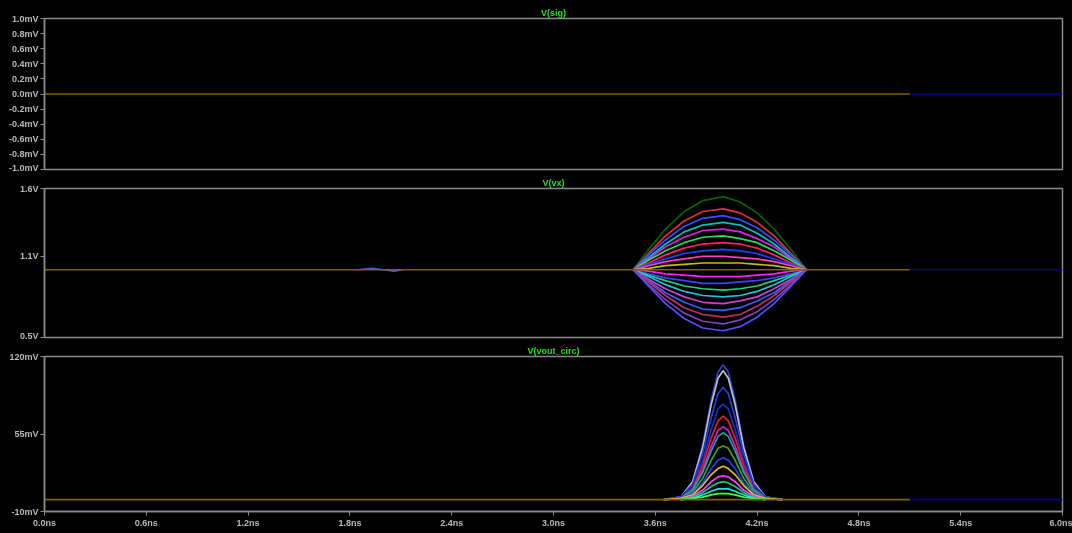 This screenshot has height=533, width=1072. Describe the element at coordinates (25, 18) in the screenshot. I see `y-tick-label: 1.0mV` at that location.